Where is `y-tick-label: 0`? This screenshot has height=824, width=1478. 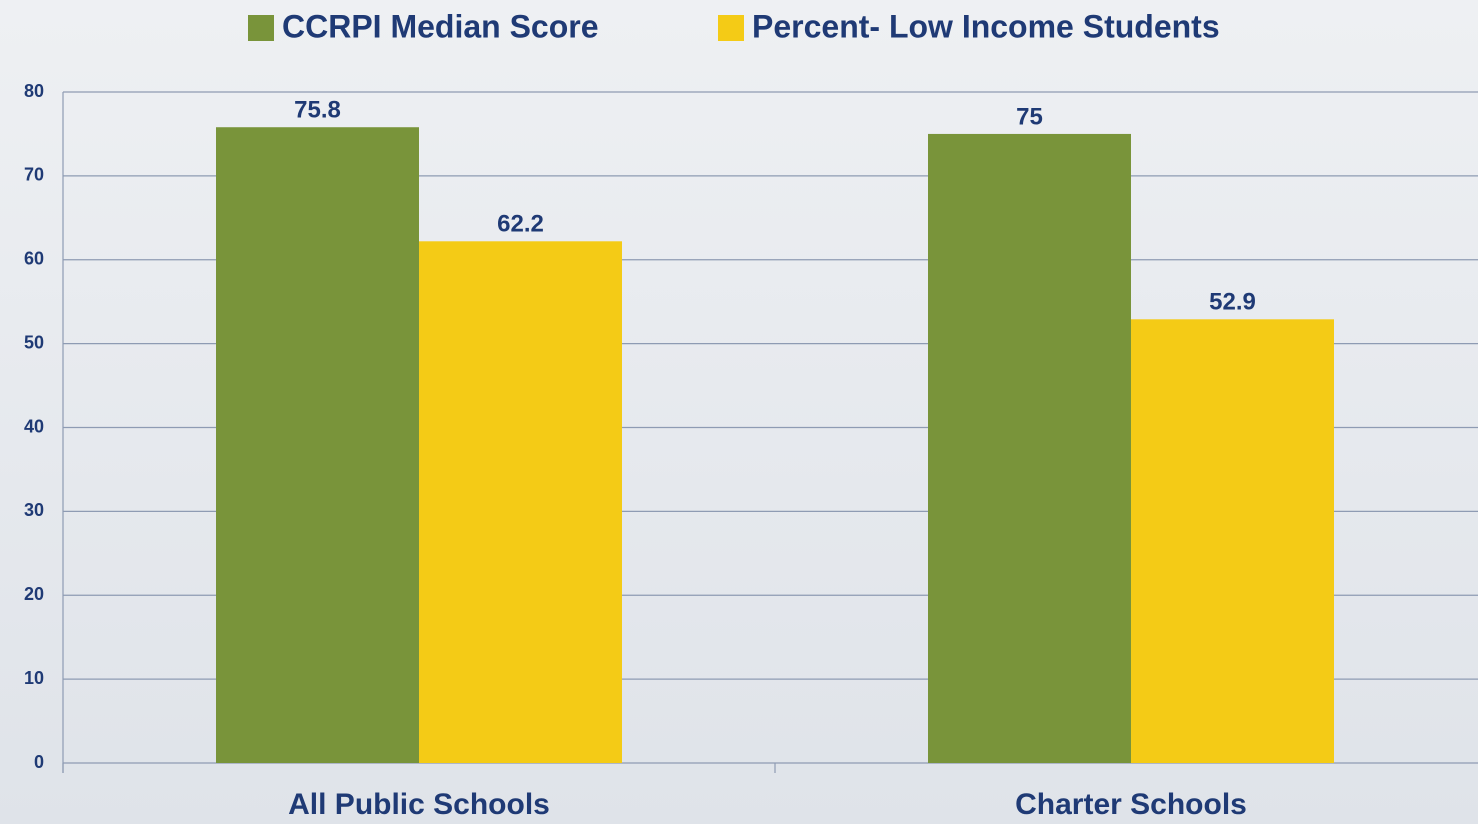
y-tick-label: 0 is located at coordinates (39, 762).